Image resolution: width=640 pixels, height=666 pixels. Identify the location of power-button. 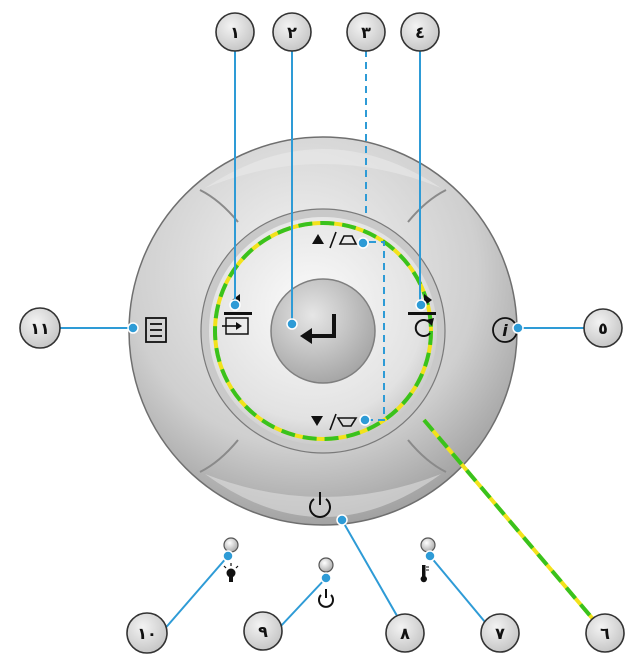
(323, 495).